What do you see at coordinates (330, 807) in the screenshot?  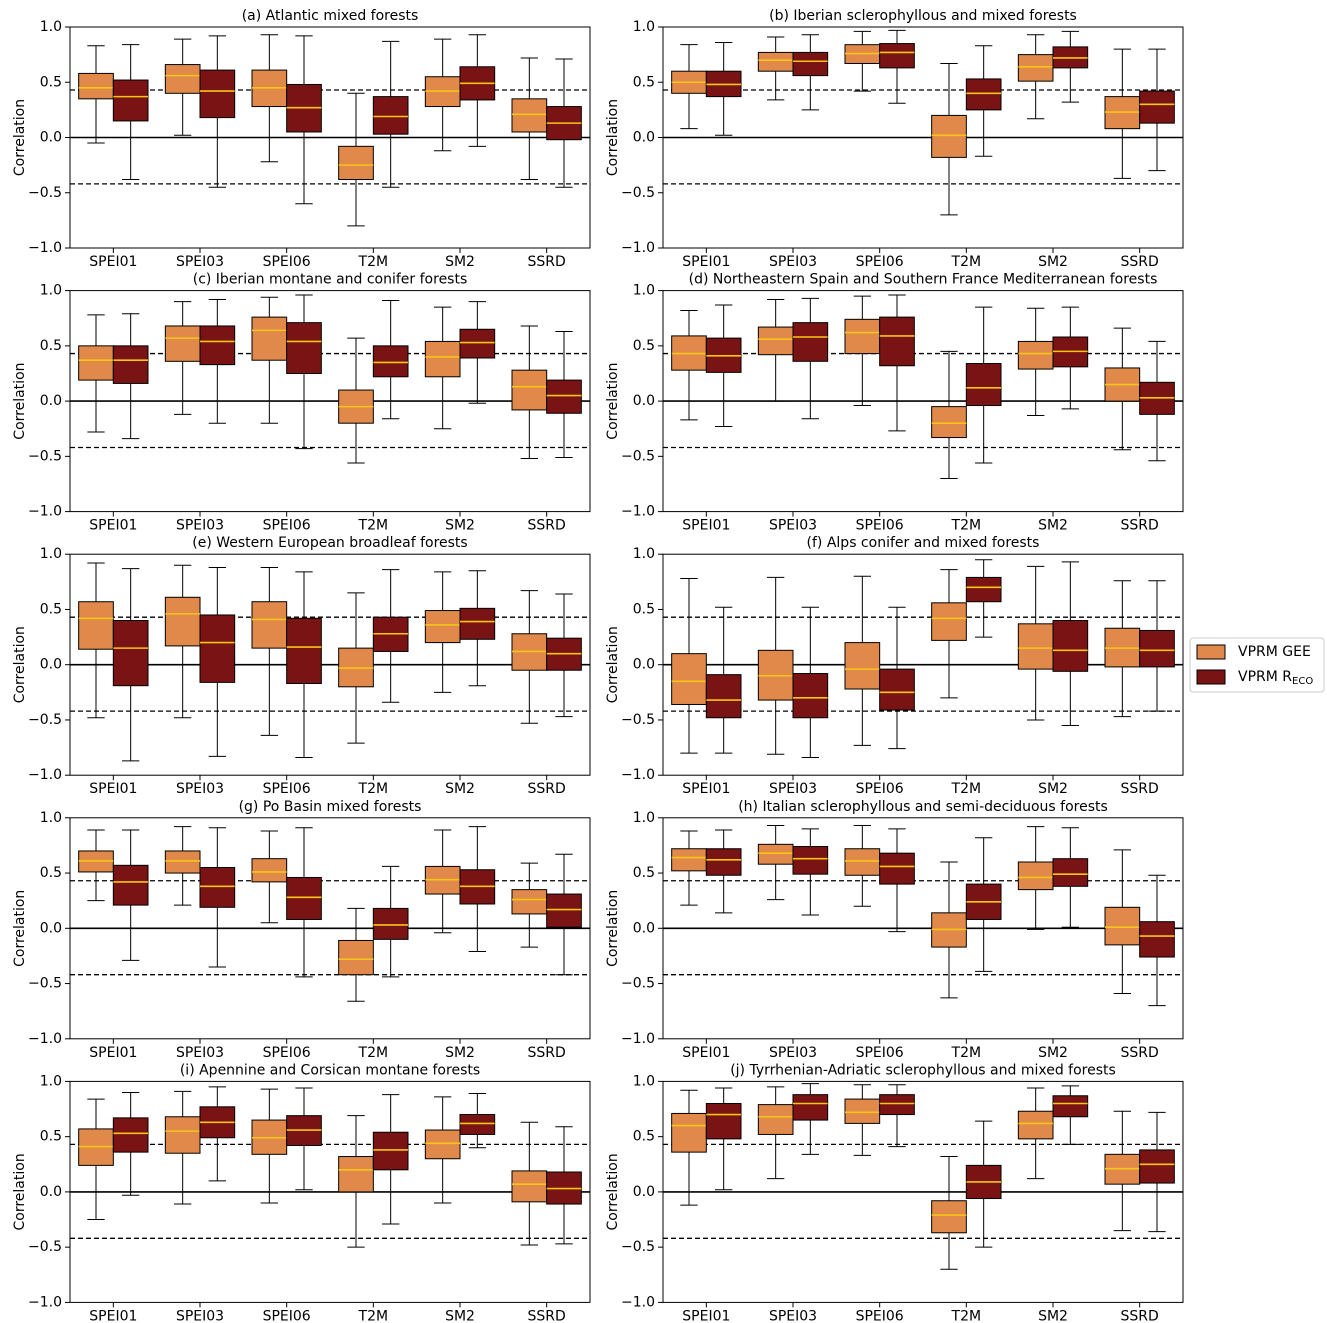 I see `panel-title: (g) Po Basin mixed forests` at bounding box center [330, 807].